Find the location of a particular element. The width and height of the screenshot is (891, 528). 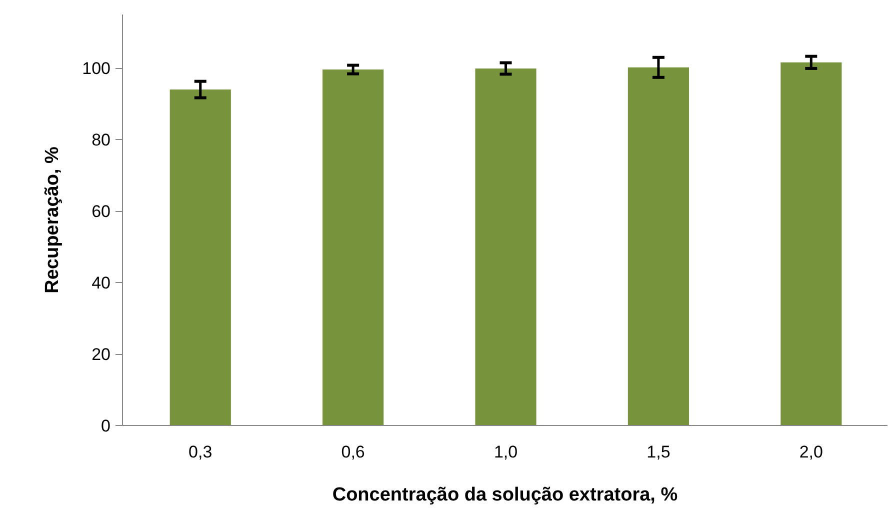

x-tick-label: 1,0 is located at coordinates (506, 452).